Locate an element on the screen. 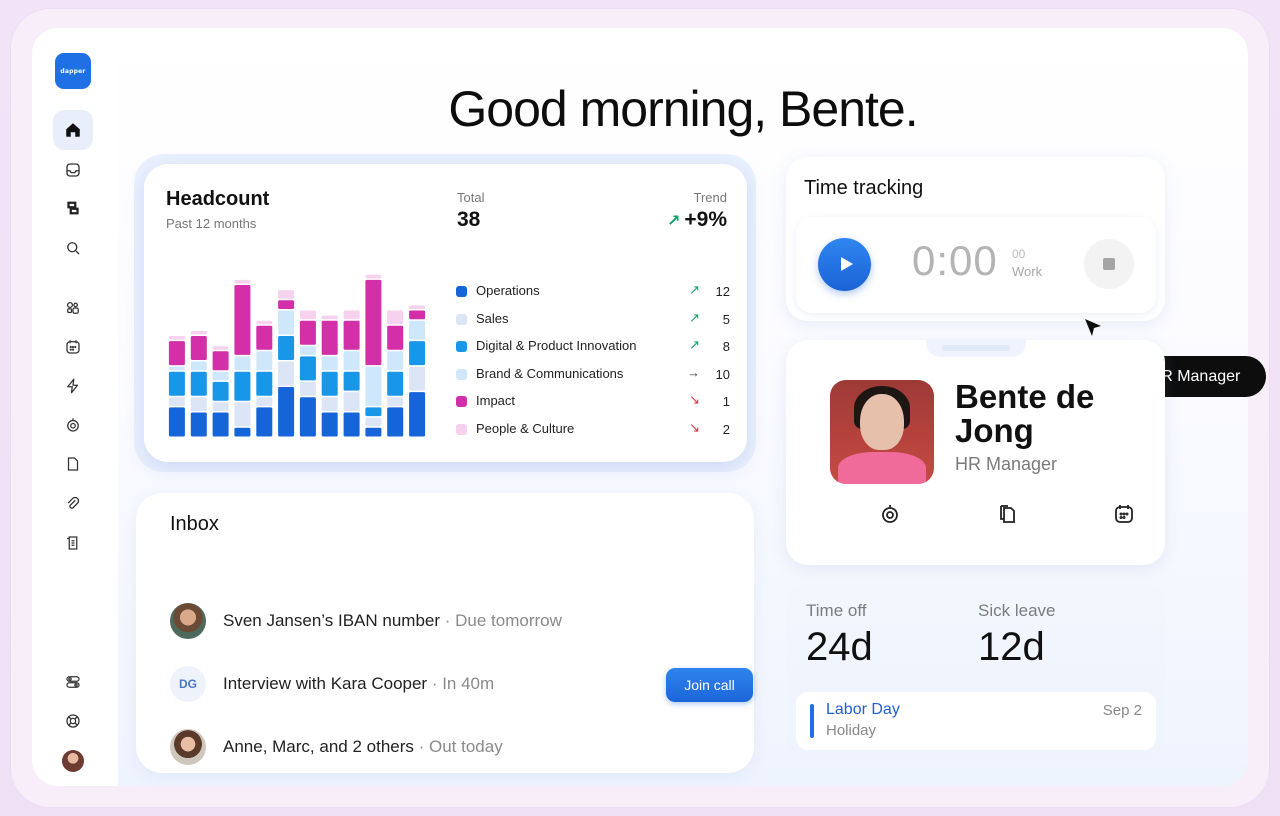 Image resolution: width=1280 pixels, height=816 pixels. event-title: Labor Day is located at coordinates (863, 709).